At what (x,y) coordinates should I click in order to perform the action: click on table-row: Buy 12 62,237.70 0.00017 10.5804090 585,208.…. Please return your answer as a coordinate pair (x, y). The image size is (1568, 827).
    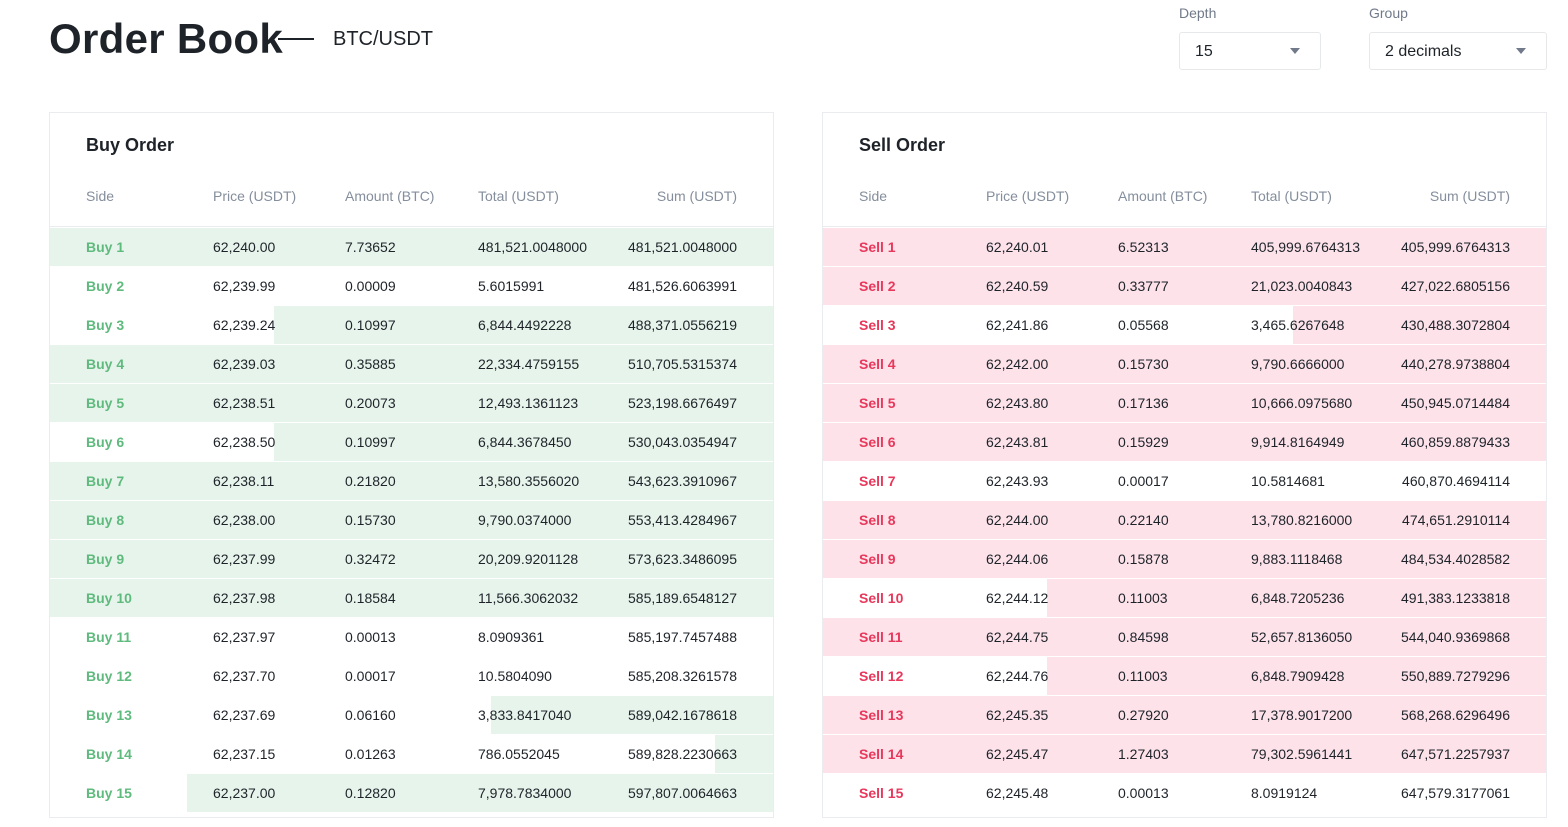
    Looking at the image, I should click on (411, 676).